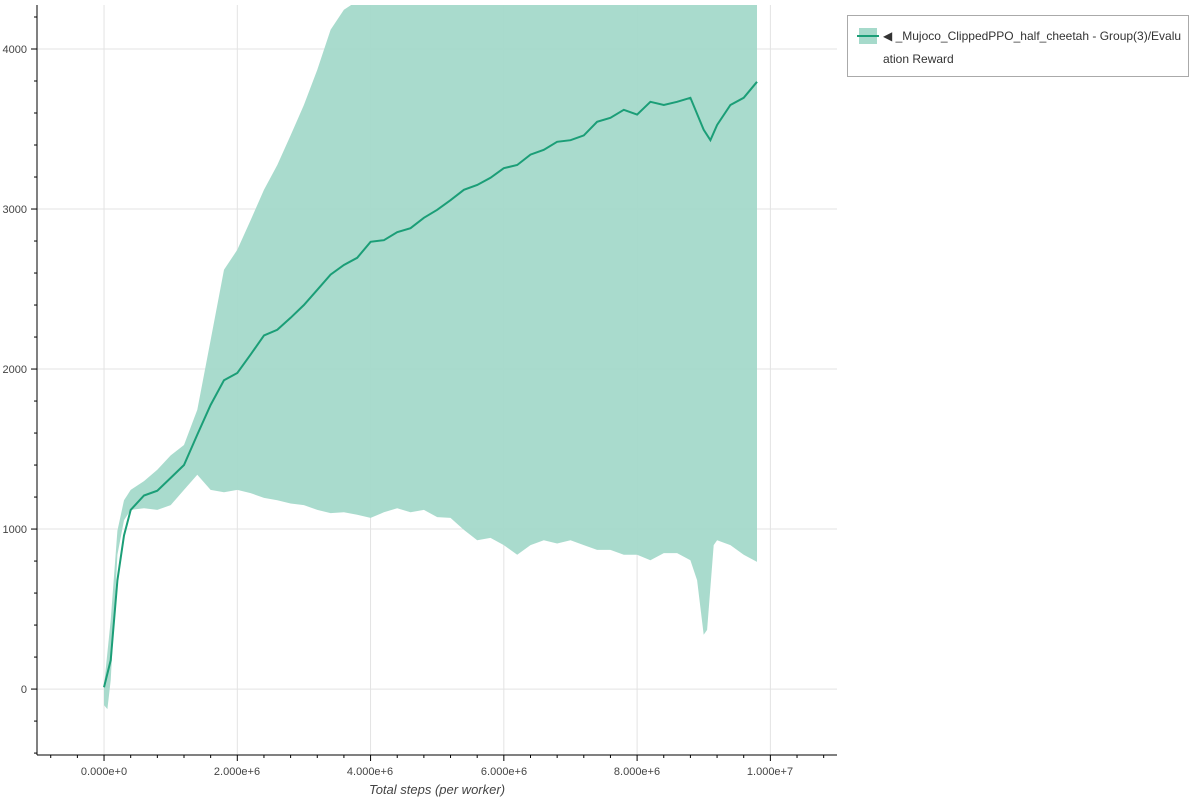 The width and height of the screenshot is (1200, 800). I want to click on x-tick-label: 6.000e+6, so click(504, 772).